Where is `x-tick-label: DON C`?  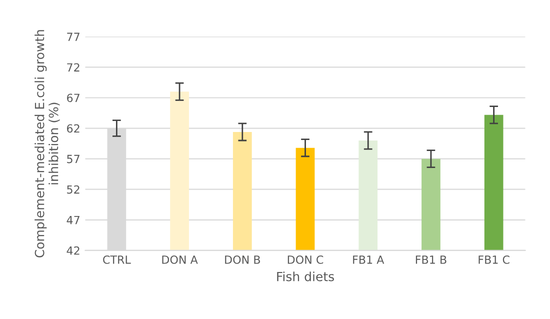
x-tick-label: DON C is located at coordinates (306, 259).